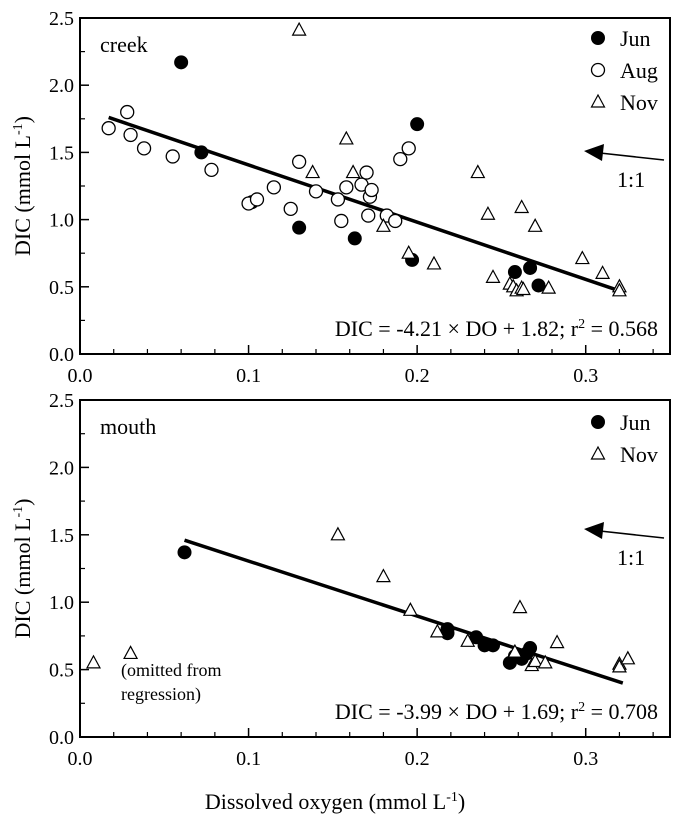 The width and height of the screenshot is (673, 823). I want to click on x-tick-label: 0.3, so click(585, 759).